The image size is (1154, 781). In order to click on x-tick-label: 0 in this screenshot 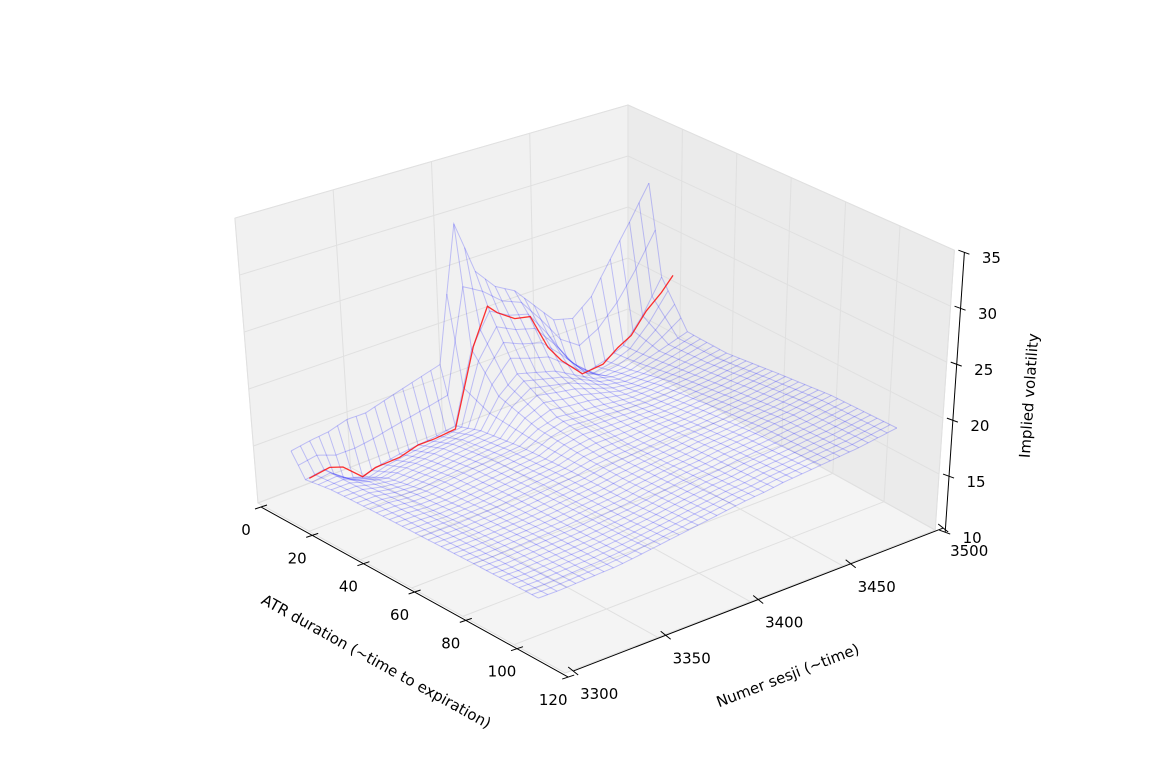, I will do `click(246, 530)`.